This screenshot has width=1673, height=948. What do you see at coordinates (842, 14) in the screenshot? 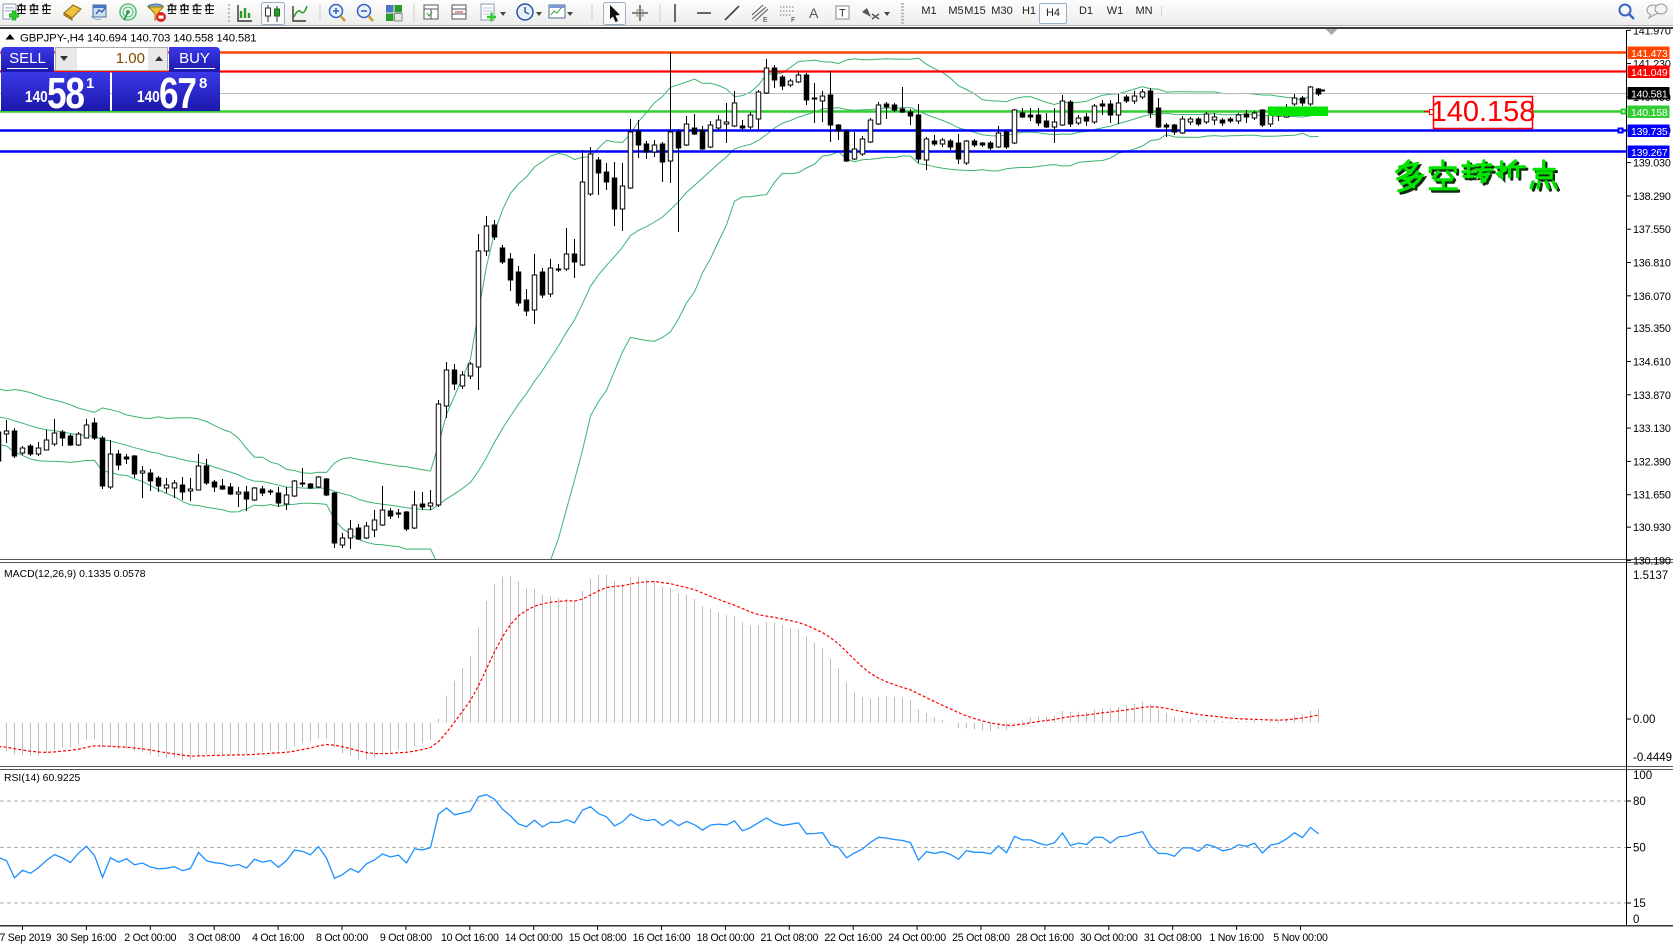
I see `svg-text: T` at bounding box center [842, 14].